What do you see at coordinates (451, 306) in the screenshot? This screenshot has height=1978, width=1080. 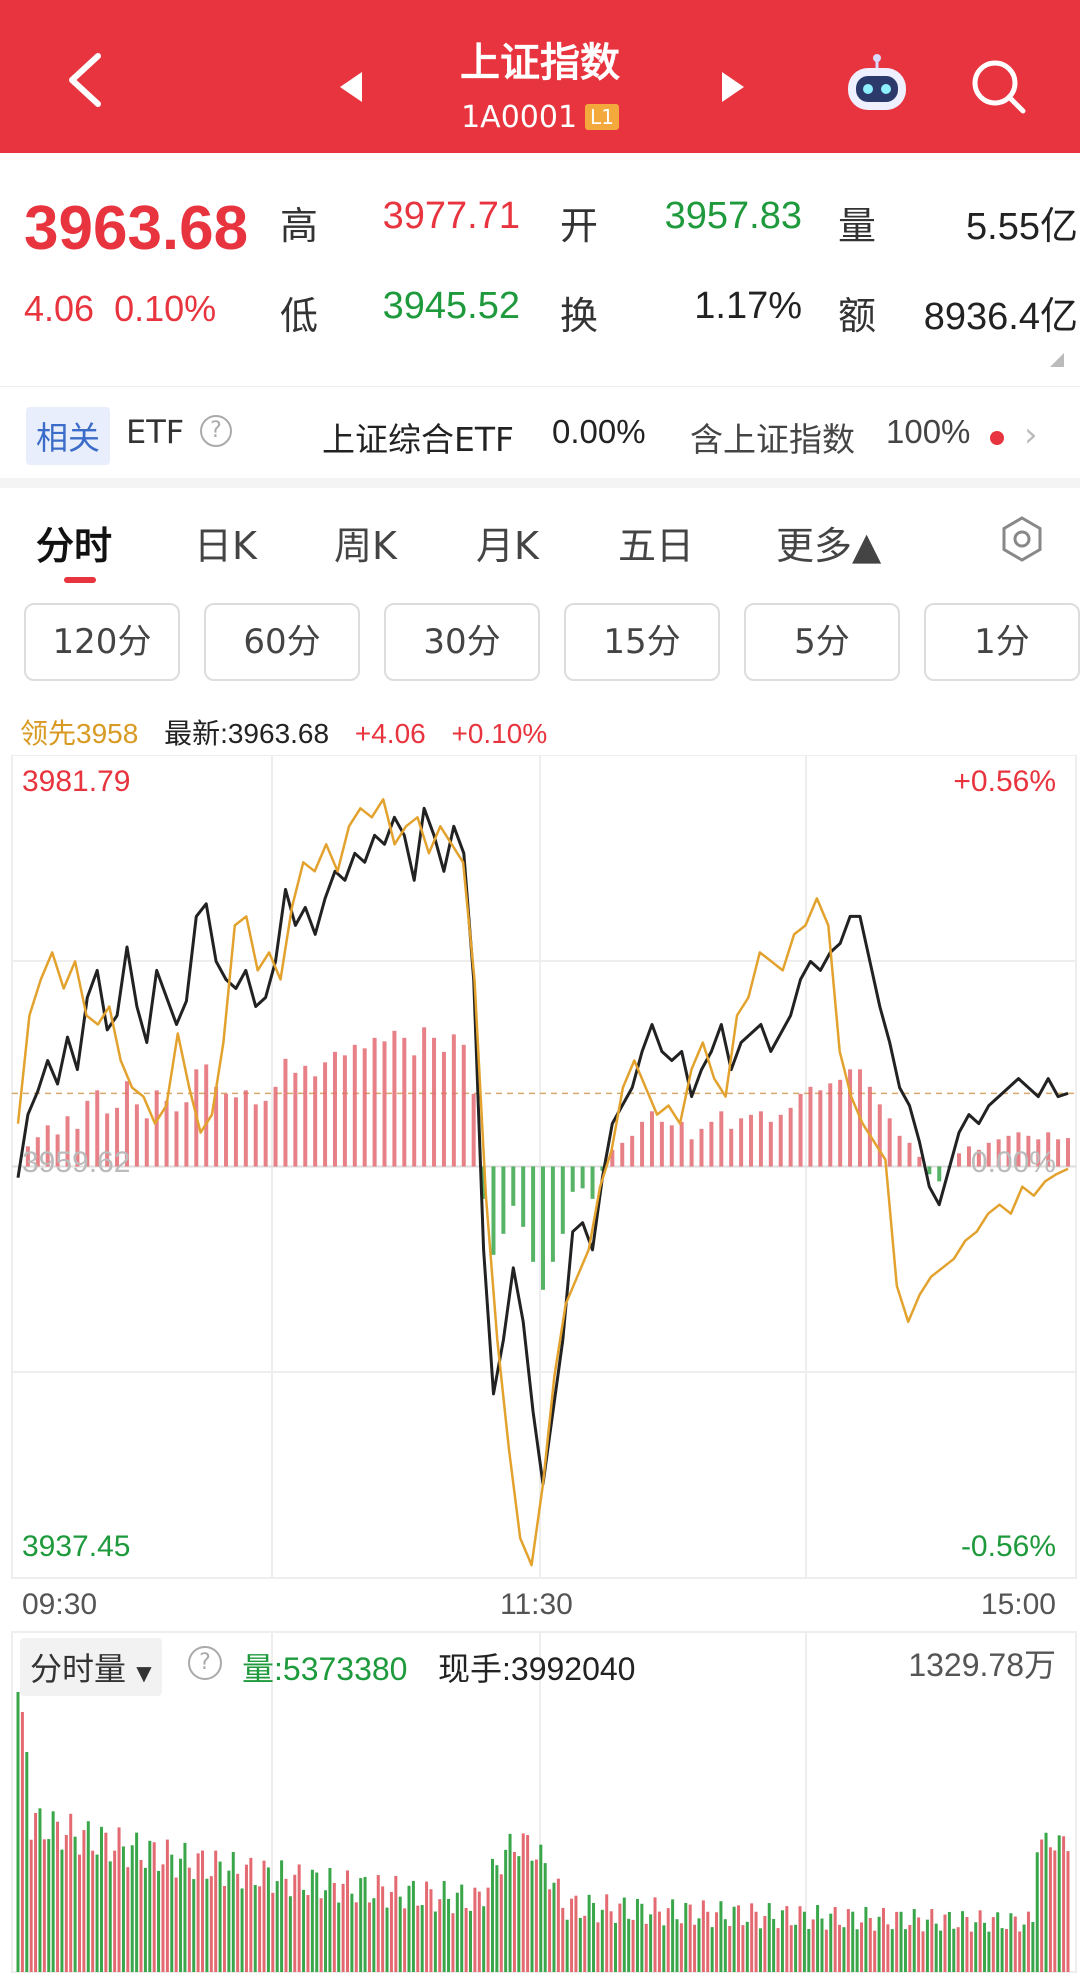 I see `low-value: 3945.52` at bounding box center [451, 306].